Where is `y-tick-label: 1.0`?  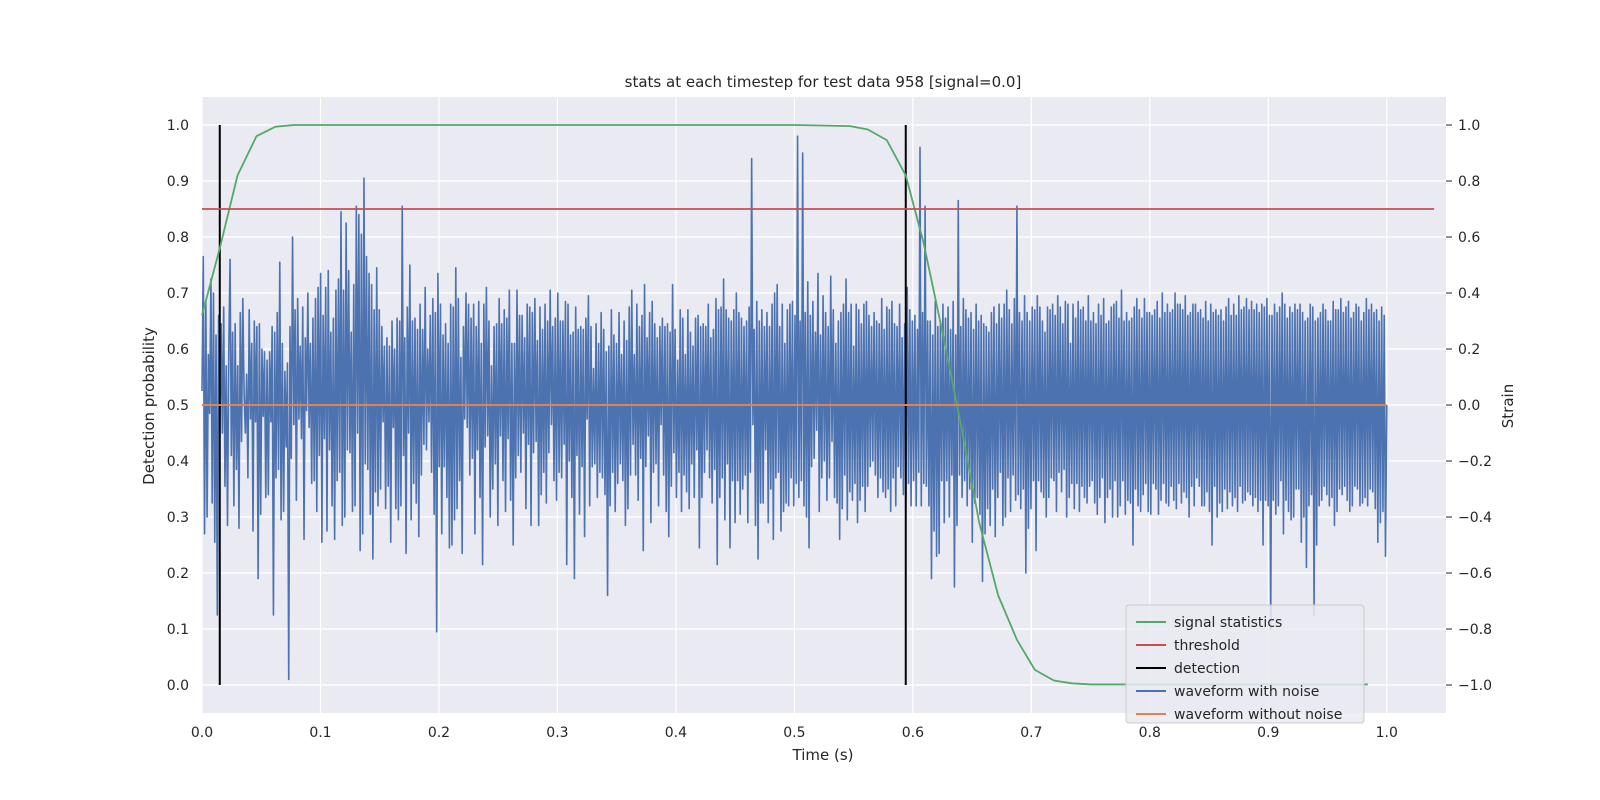
y-tick-label: 1.0 is located at coordinates (178, 126).